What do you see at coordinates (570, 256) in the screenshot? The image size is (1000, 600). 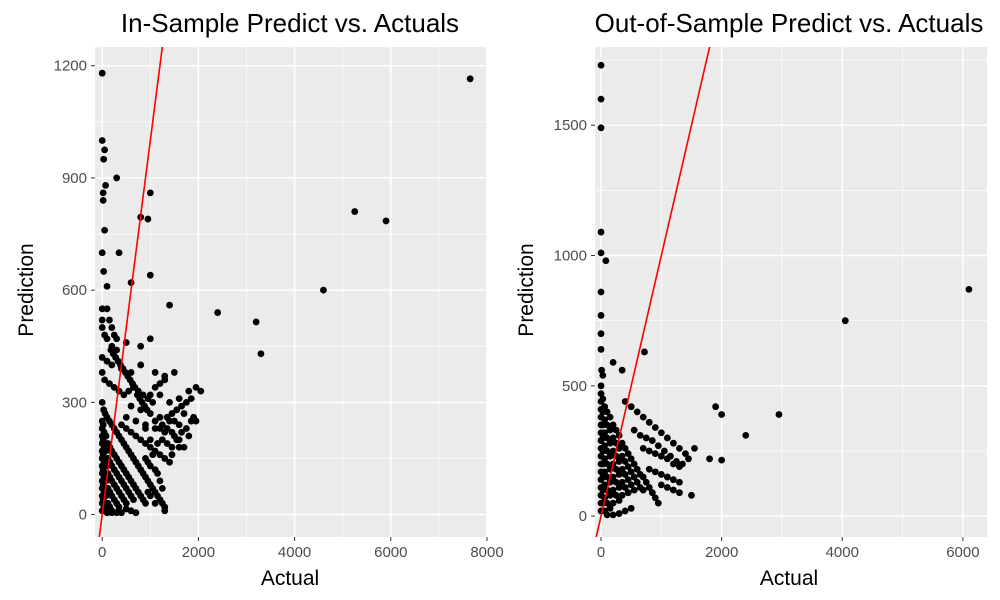 I see `y-tick-label: 1000` at bounding box center [570, 256].